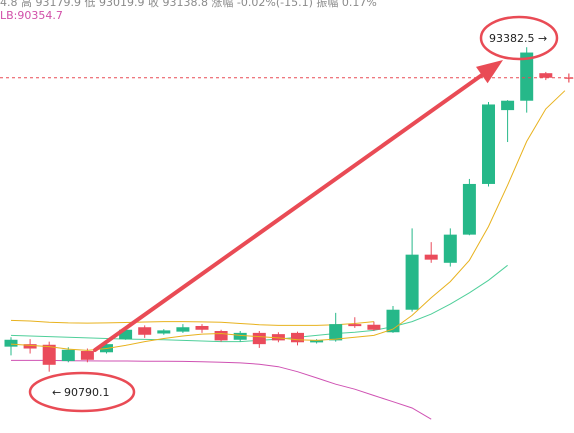 The width and height of the screenshot is (574, 433). What do you see at coordinates (221, 389) in the screenshot?
I see `lower-band-line` at bounding box center [221, 389].